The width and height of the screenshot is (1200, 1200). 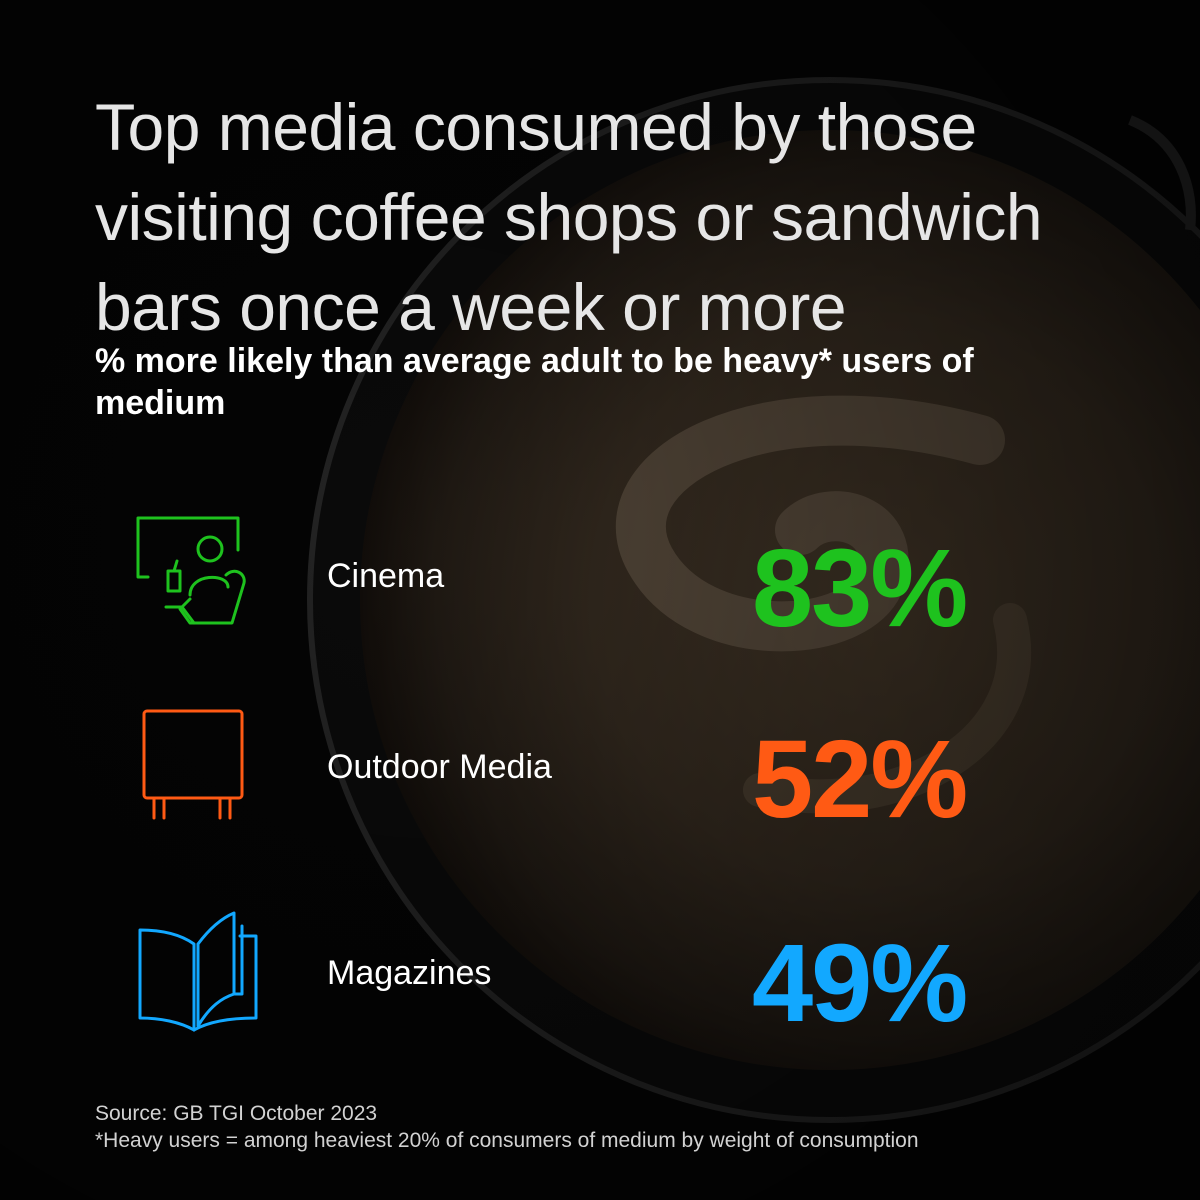 What do you see at coordinates (386, 576) in the screenshot?
I see `media-label: Cinema` at bounding box center [386, 576].